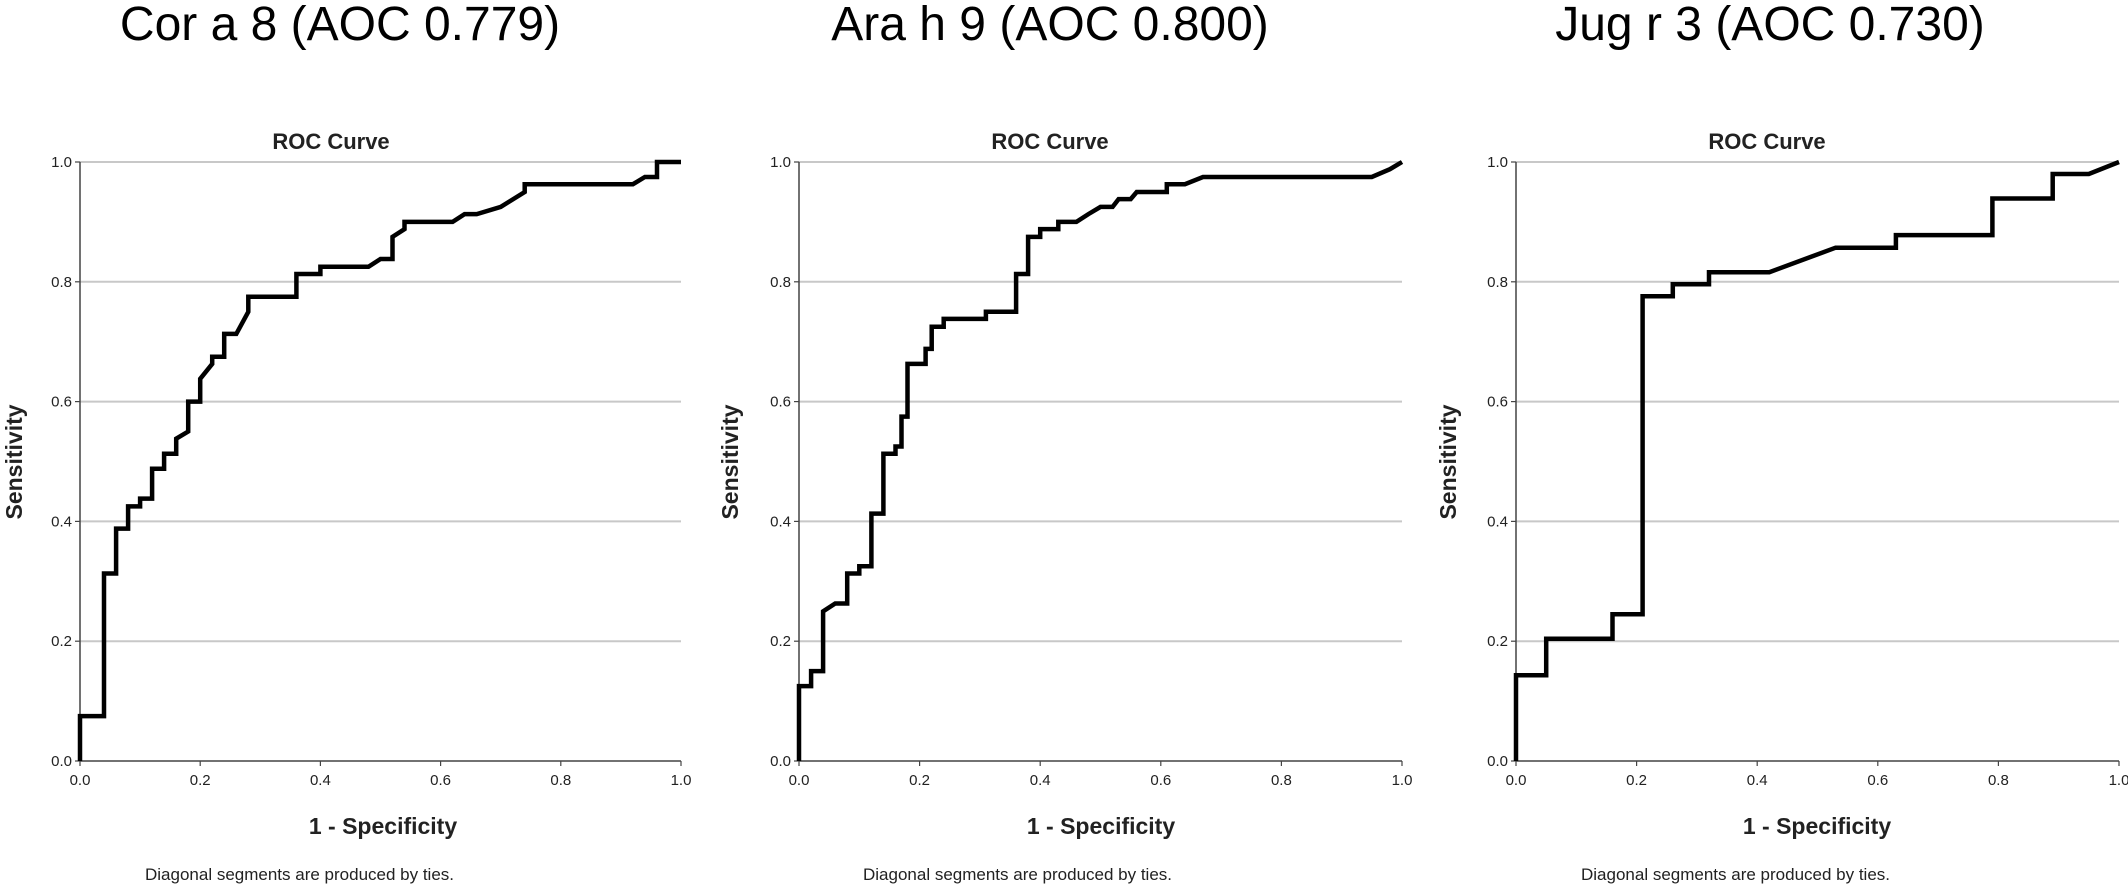 This screenshot has height=891, width=2128. Describe the element at coordinates (1770, 25) in the screenshot. I see `panel-heading: Jug r 3 (AOC 0.730)` at that location.